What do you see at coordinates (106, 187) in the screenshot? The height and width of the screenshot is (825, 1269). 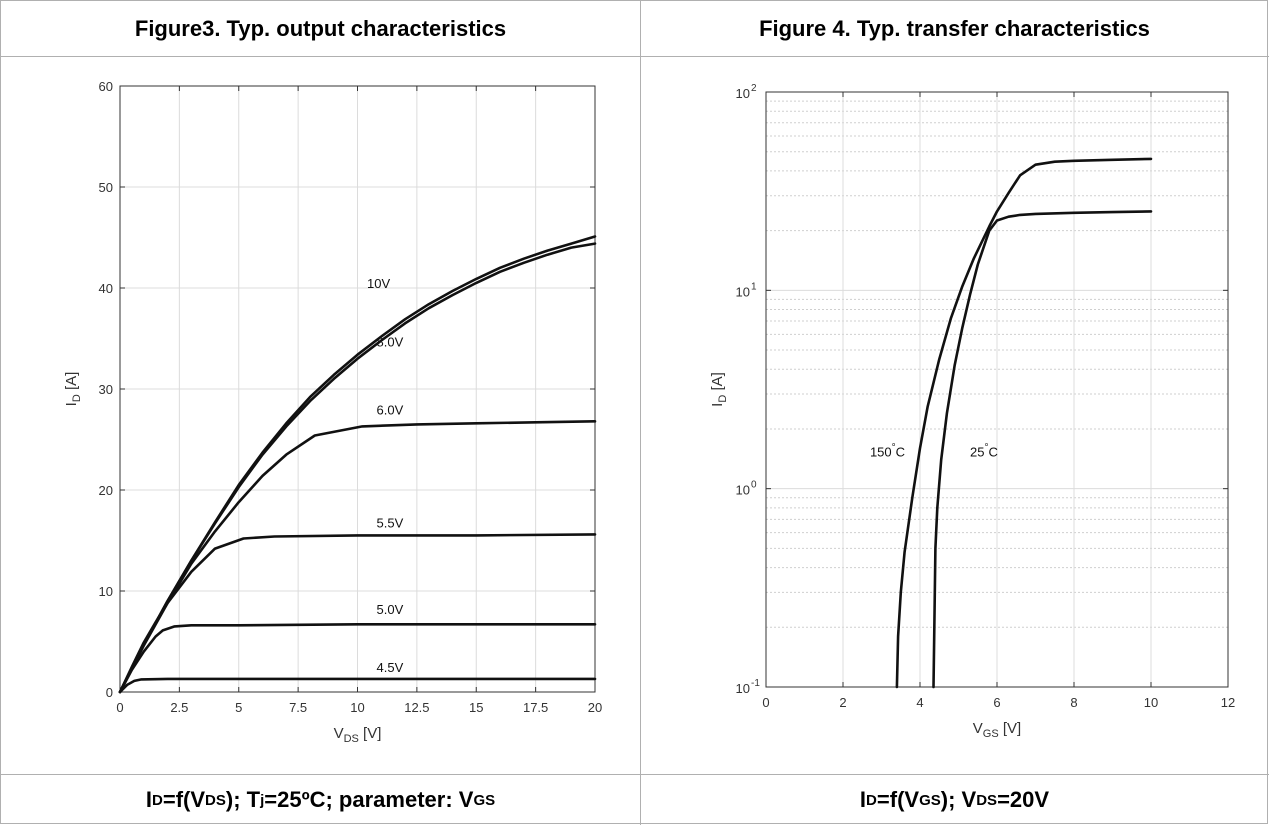 I see `y-tick-label: 50` at bounding box center [106, 187].